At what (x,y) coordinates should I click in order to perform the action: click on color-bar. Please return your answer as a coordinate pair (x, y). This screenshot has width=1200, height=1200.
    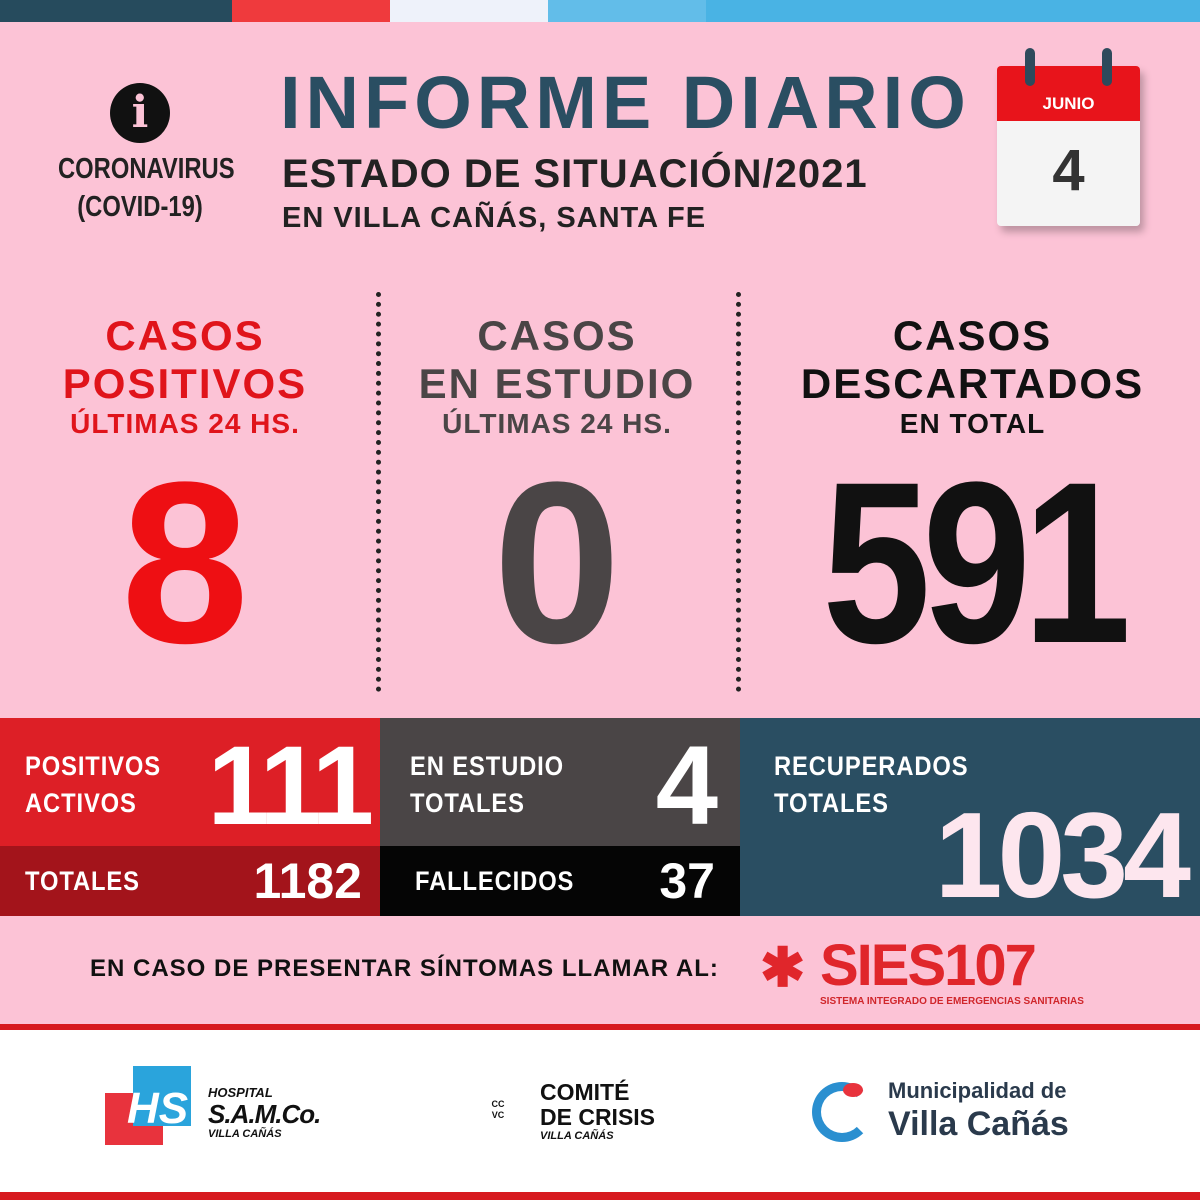
    Looking at the image, I should click on (600, 11).